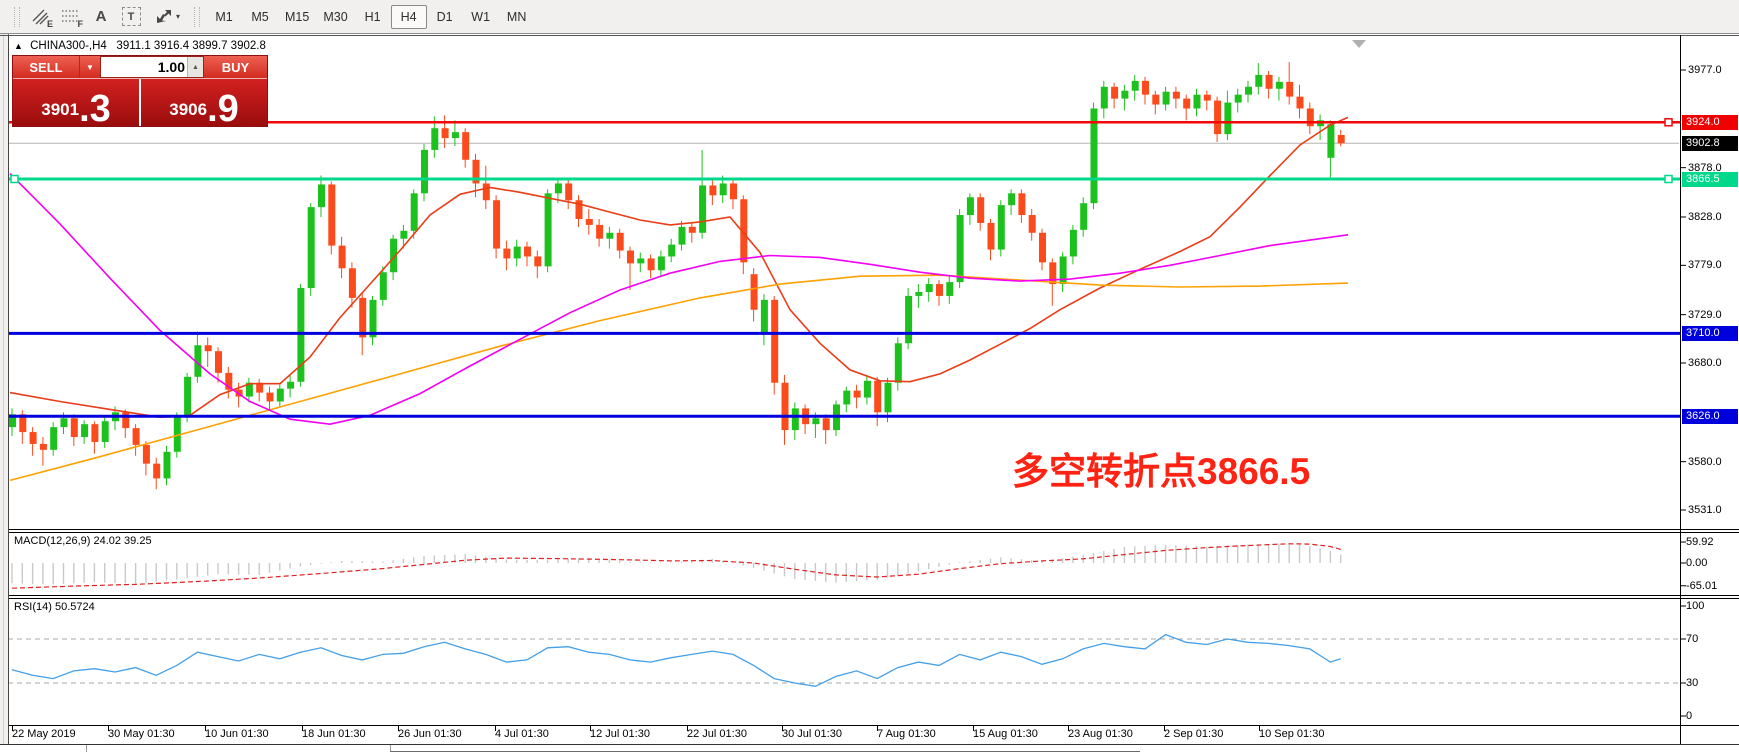 The image size is (1739, 752). What do you see at coordinates (141, 734) in the screenshot?
I see `date-tick-label: 30 May 01:30` at bounding box center [141, 734].